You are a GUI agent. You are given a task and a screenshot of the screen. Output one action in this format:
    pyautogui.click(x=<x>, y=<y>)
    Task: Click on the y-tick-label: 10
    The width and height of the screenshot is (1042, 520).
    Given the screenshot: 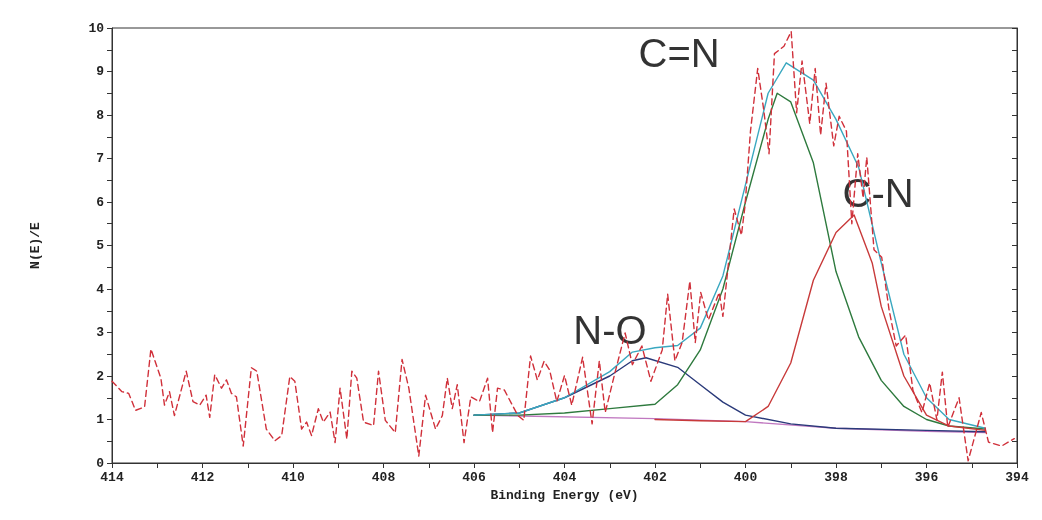 What is the action you would take?
    pyautogui.click(x=96, y=28)
    